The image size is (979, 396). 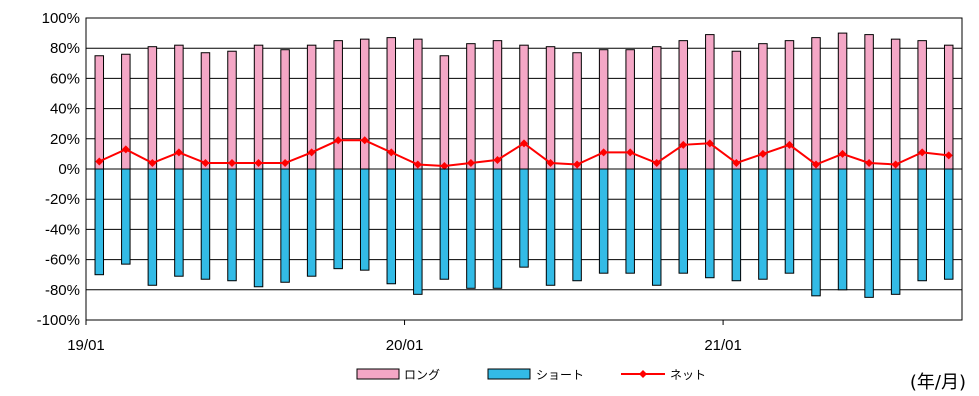 What do you see at coordinates (69, 169) in the screenshot?
I see `y-tick-label: 0%` at bounding box center [69, 169].